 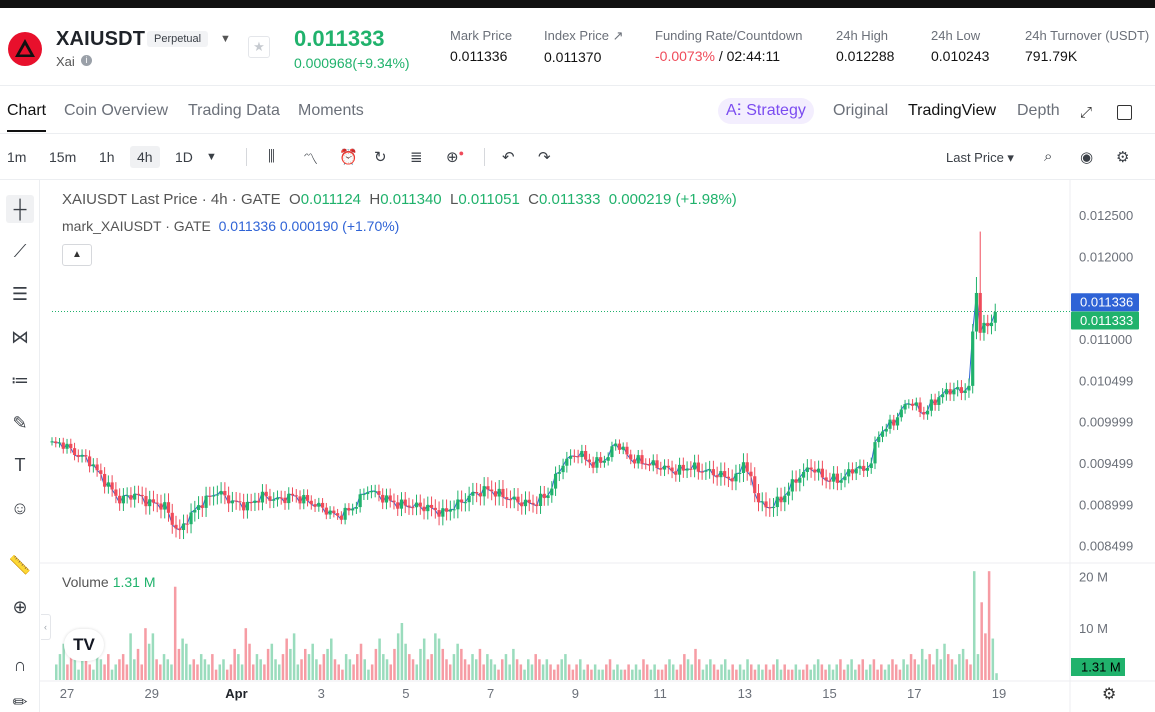 What do you see at coordinates (311, 159) in the screenshot?
I see `indicators-icon: 〽` at bounding box center [311, 159].